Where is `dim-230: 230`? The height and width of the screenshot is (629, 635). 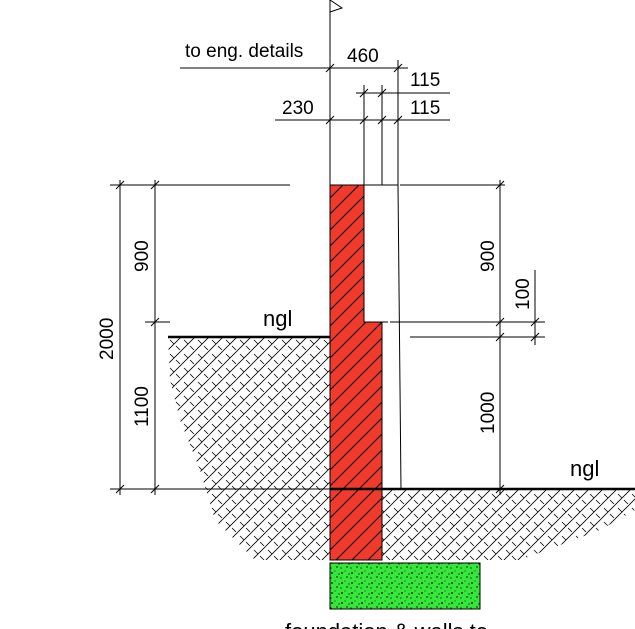 dim-230: 230 is located at coordinates (298, 108).